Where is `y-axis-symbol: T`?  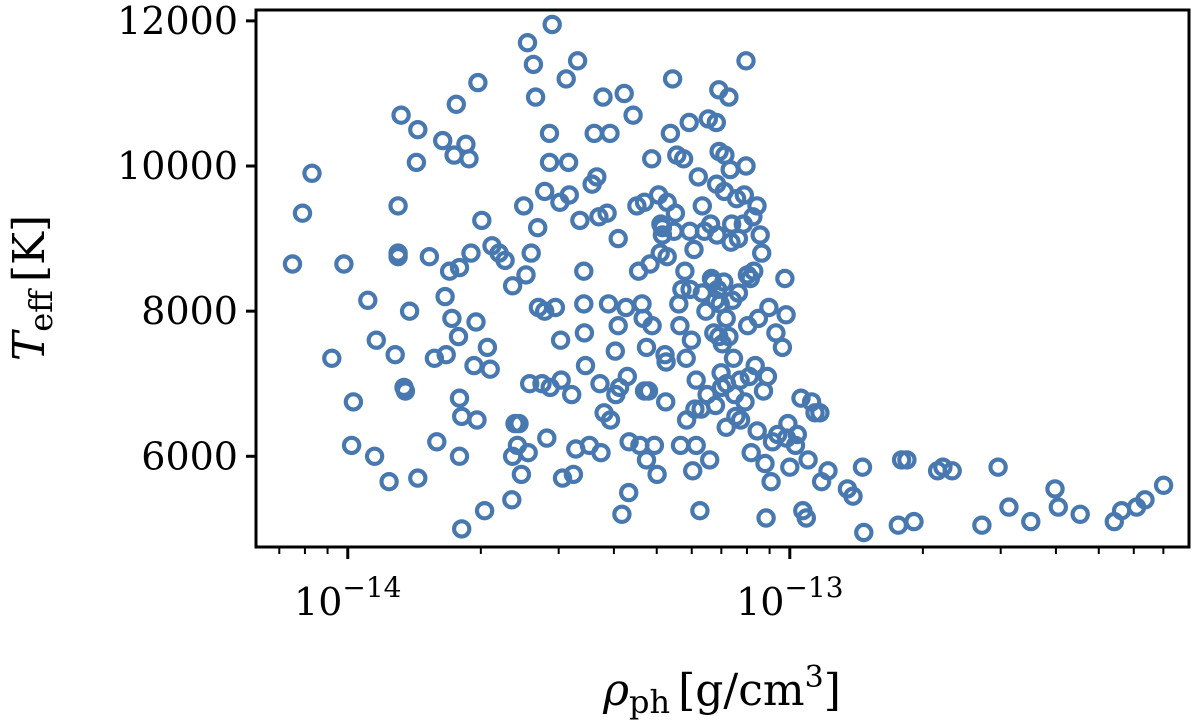 y-axis-symbol: T is located at coordinates (29, 344).